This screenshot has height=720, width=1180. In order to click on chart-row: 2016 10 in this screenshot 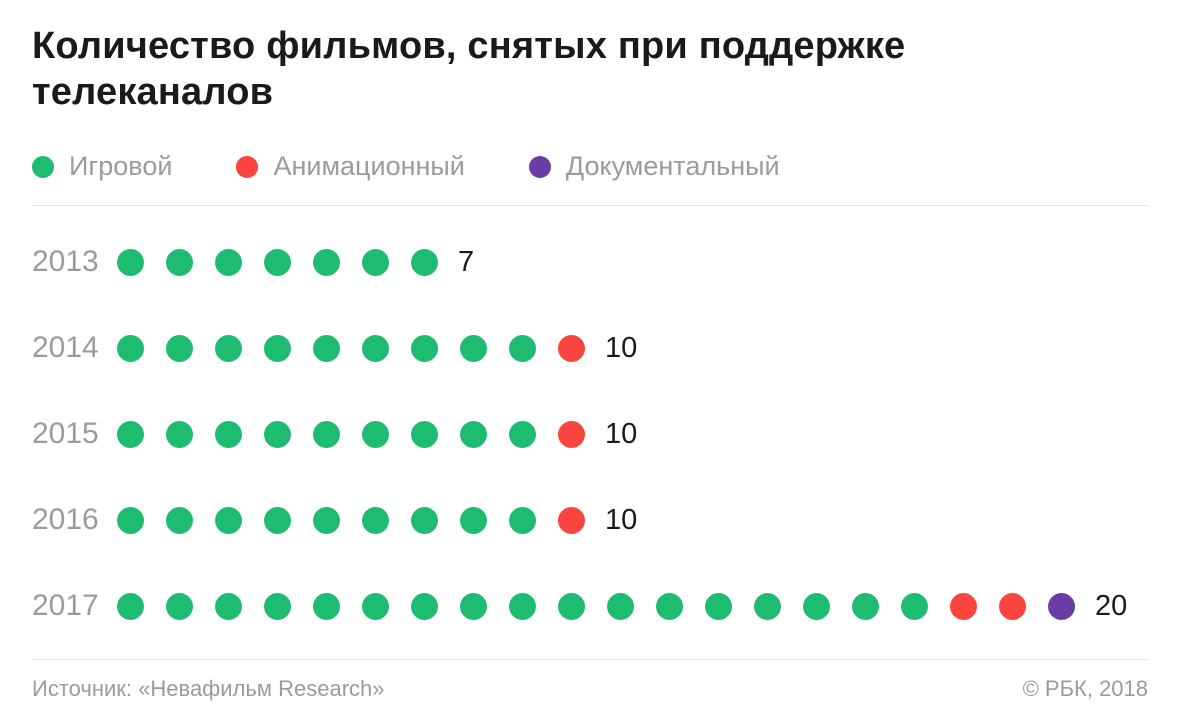, I will do `click(590, 520)`.